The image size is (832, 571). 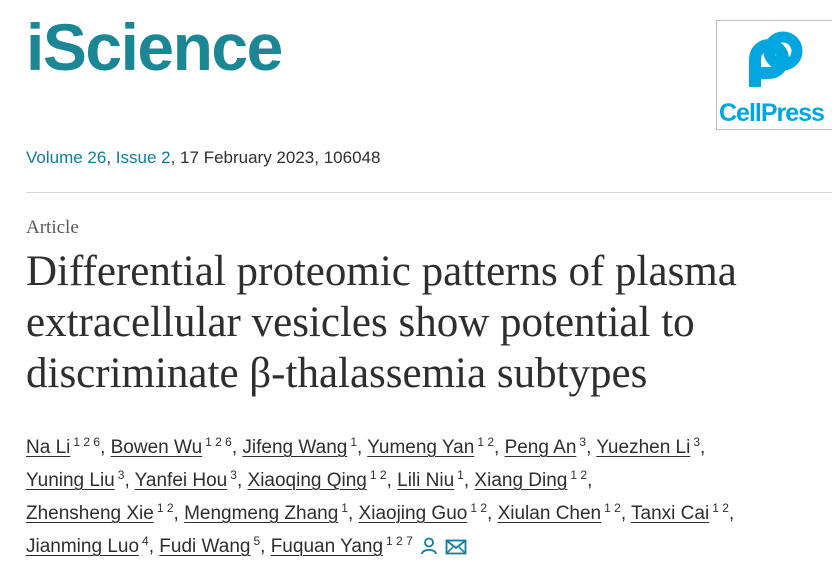 What do you see at coordinates (540, 447) in the screenshot?
I see `author-name-link: Peng An` at bounding box center [540, 447].